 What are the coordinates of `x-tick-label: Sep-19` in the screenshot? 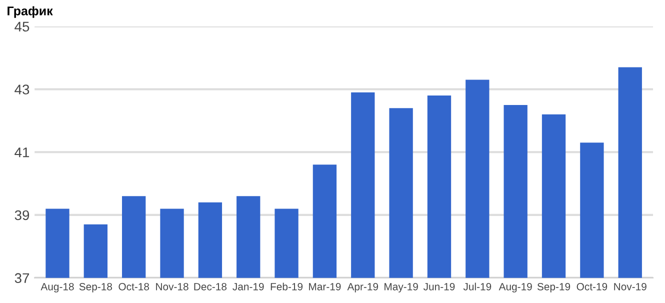 It's located at (553, 287).